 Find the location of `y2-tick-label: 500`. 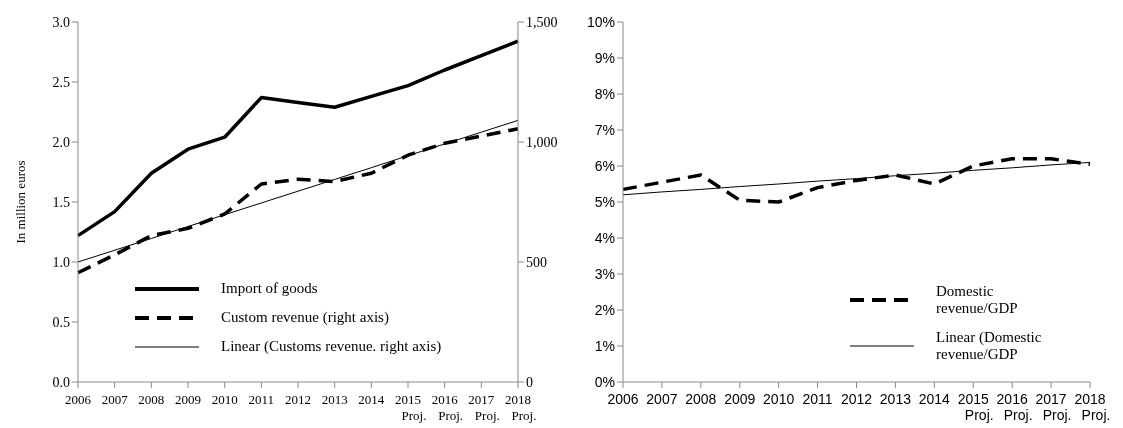

y2-tick-label: 500 is located at coordinates (536, 262).